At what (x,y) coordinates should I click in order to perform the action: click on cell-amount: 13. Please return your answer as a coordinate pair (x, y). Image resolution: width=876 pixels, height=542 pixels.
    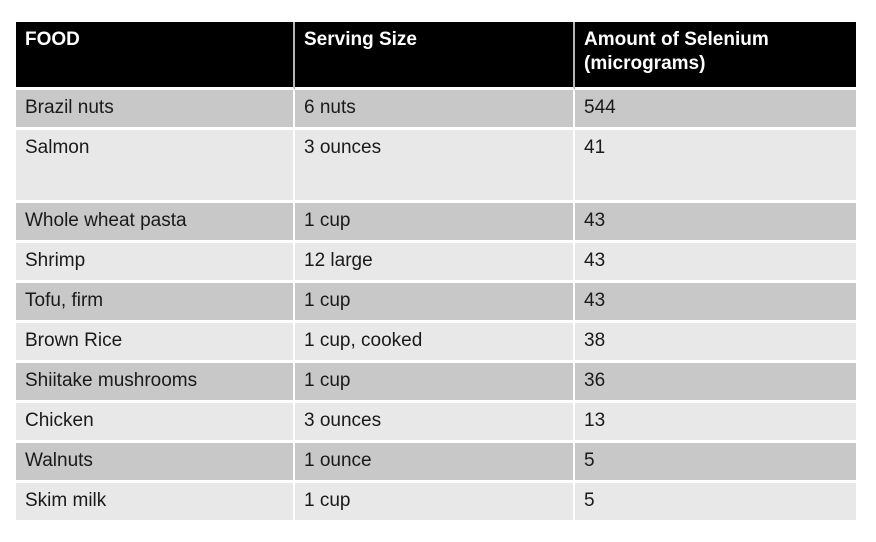
    Looking at the image, I should click on (715, 423).